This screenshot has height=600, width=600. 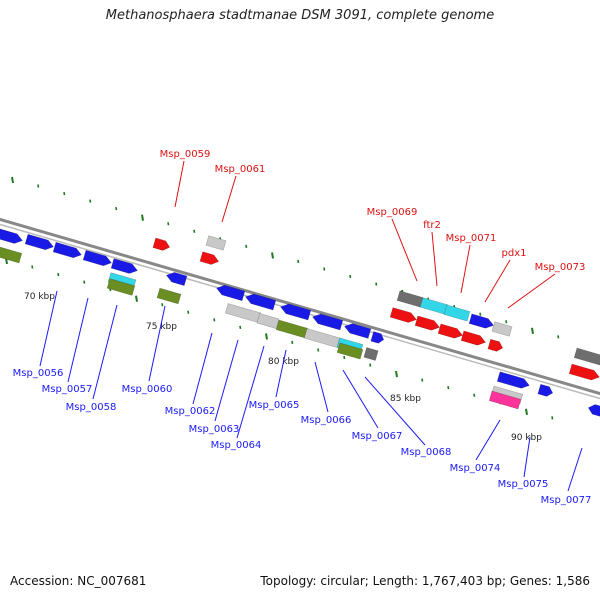 I want to click on bottom-gene-2-label: Msp_0058, so click(x=91, y=407).